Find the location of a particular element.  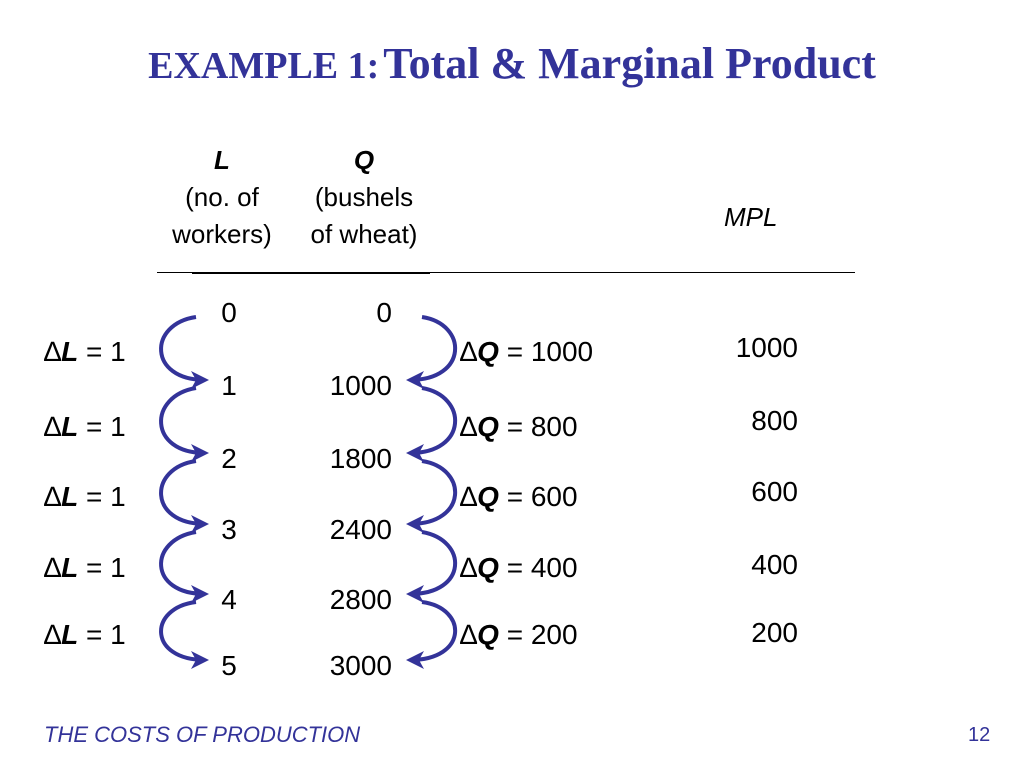

mpl-value: 1000 is located at coordinates (766, 347).